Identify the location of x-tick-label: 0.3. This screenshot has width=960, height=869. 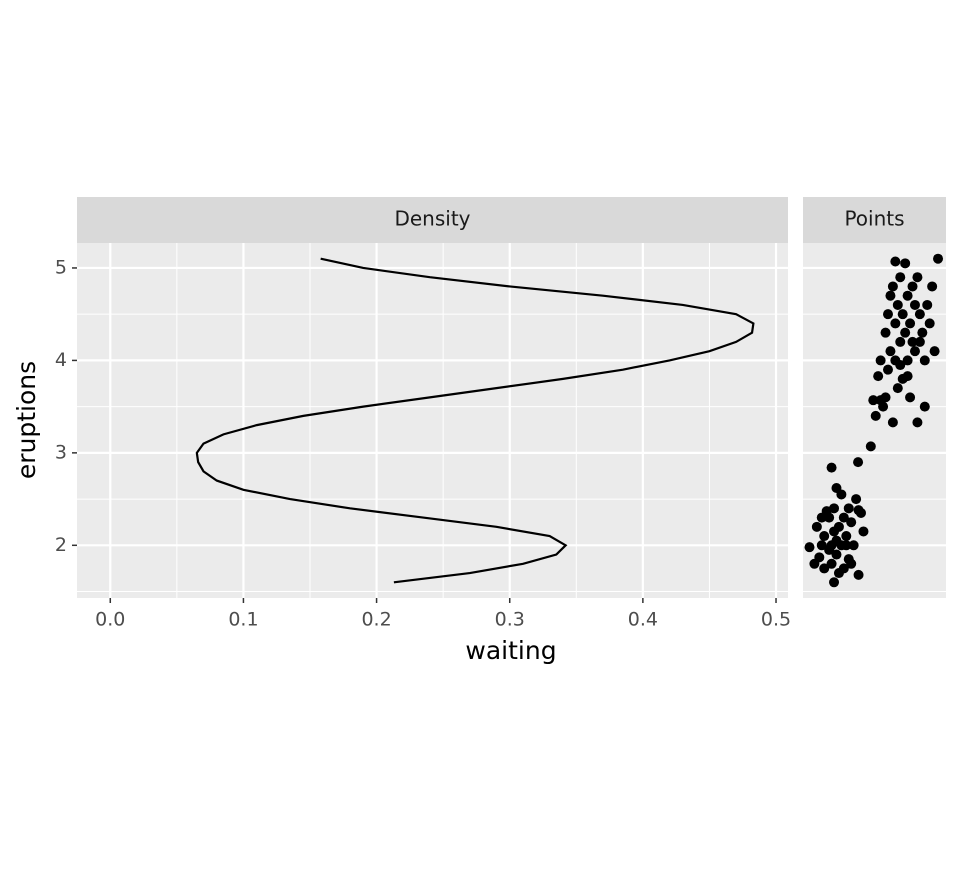
(510, 620).